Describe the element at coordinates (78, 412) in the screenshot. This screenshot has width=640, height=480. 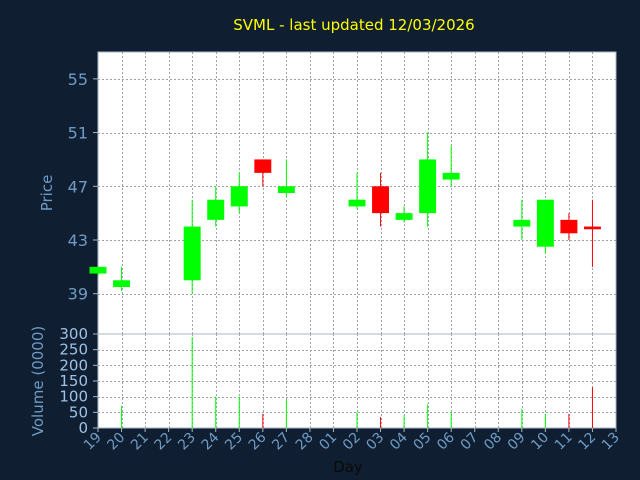
I see `volume-tick-label: 50` at that location.